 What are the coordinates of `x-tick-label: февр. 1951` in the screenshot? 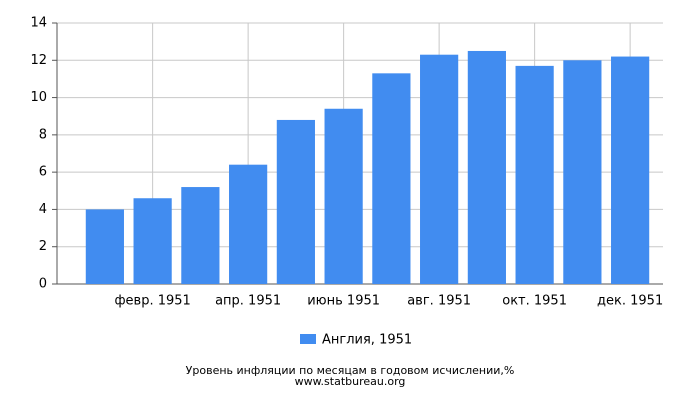 It's located at (152, 301).